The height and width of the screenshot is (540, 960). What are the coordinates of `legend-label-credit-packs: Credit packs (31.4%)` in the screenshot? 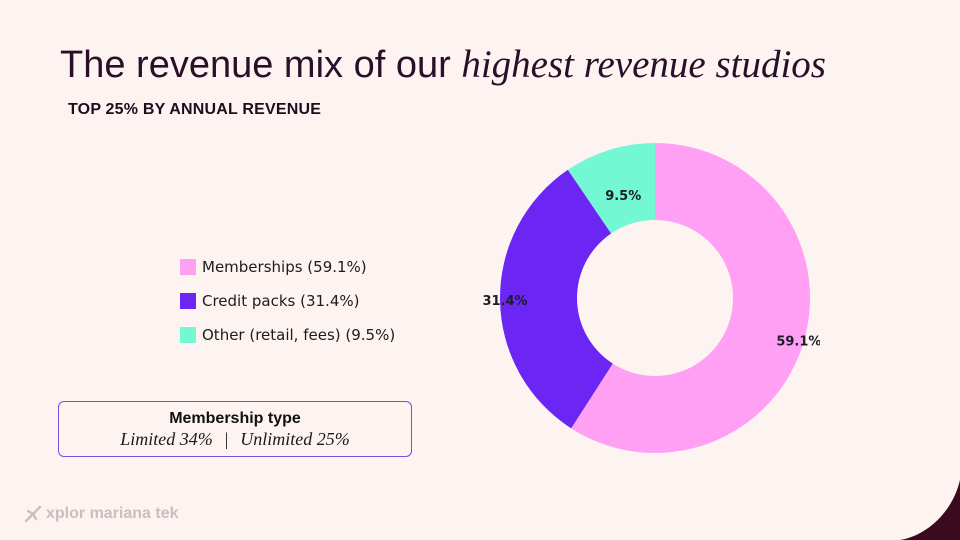 It's located at (281, 301).